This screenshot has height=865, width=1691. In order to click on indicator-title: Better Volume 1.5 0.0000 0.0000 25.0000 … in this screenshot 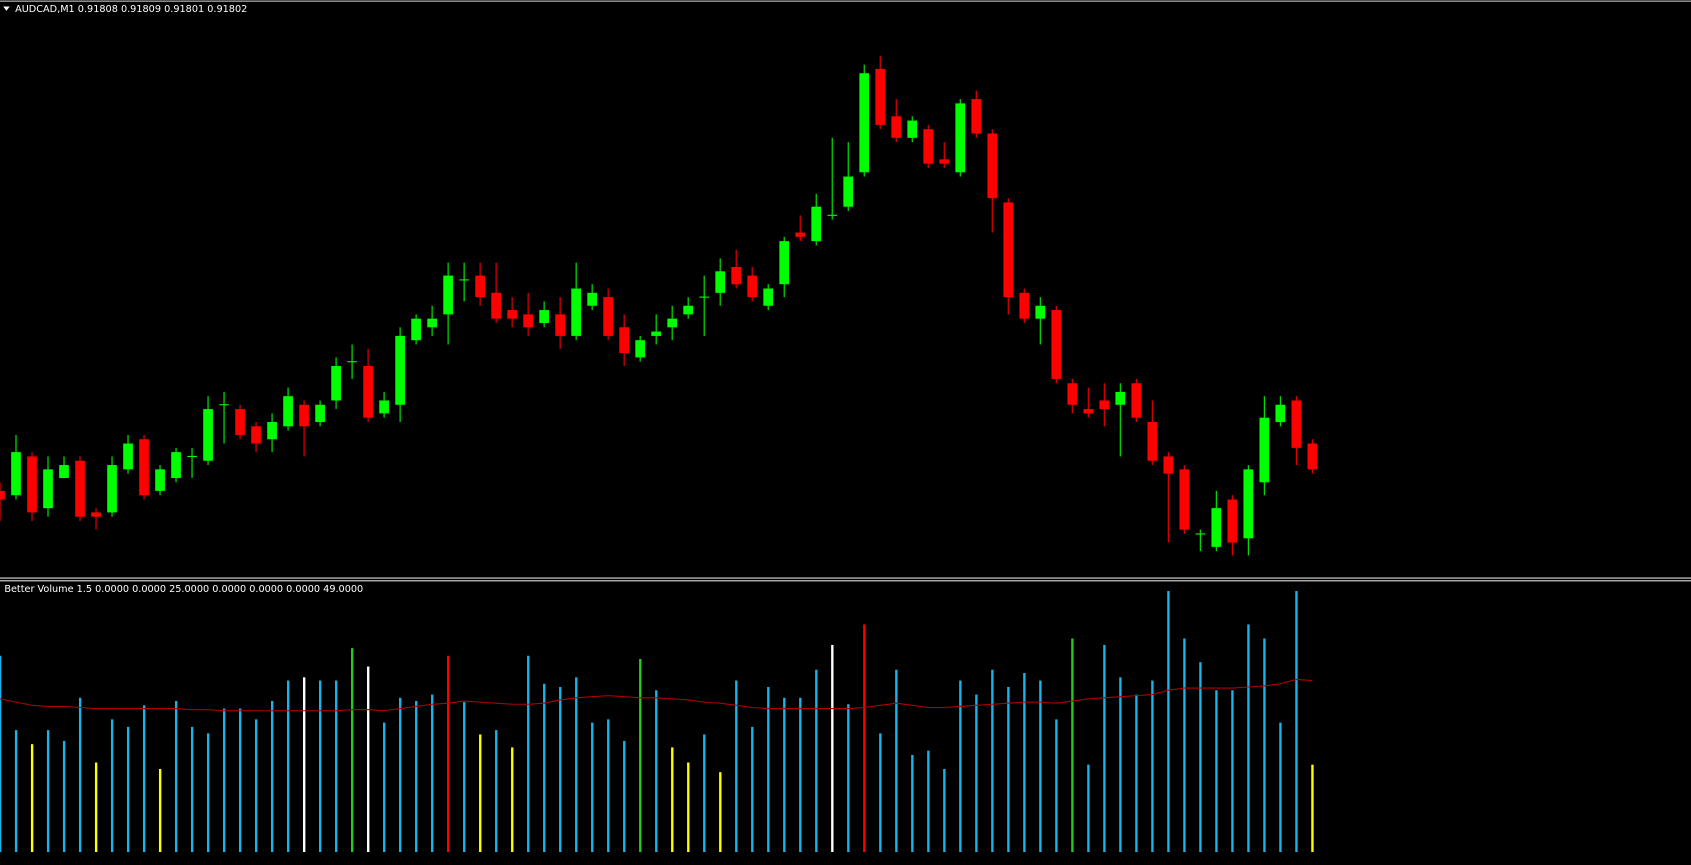, I will do `click(183, 589)`.